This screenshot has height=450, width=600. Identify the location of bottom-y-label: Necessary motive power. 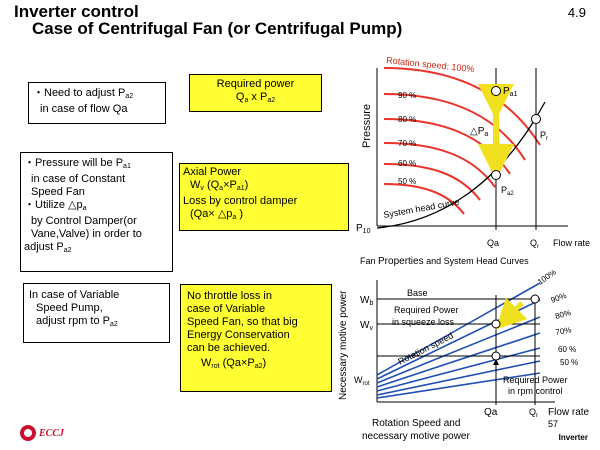
(343, 345).